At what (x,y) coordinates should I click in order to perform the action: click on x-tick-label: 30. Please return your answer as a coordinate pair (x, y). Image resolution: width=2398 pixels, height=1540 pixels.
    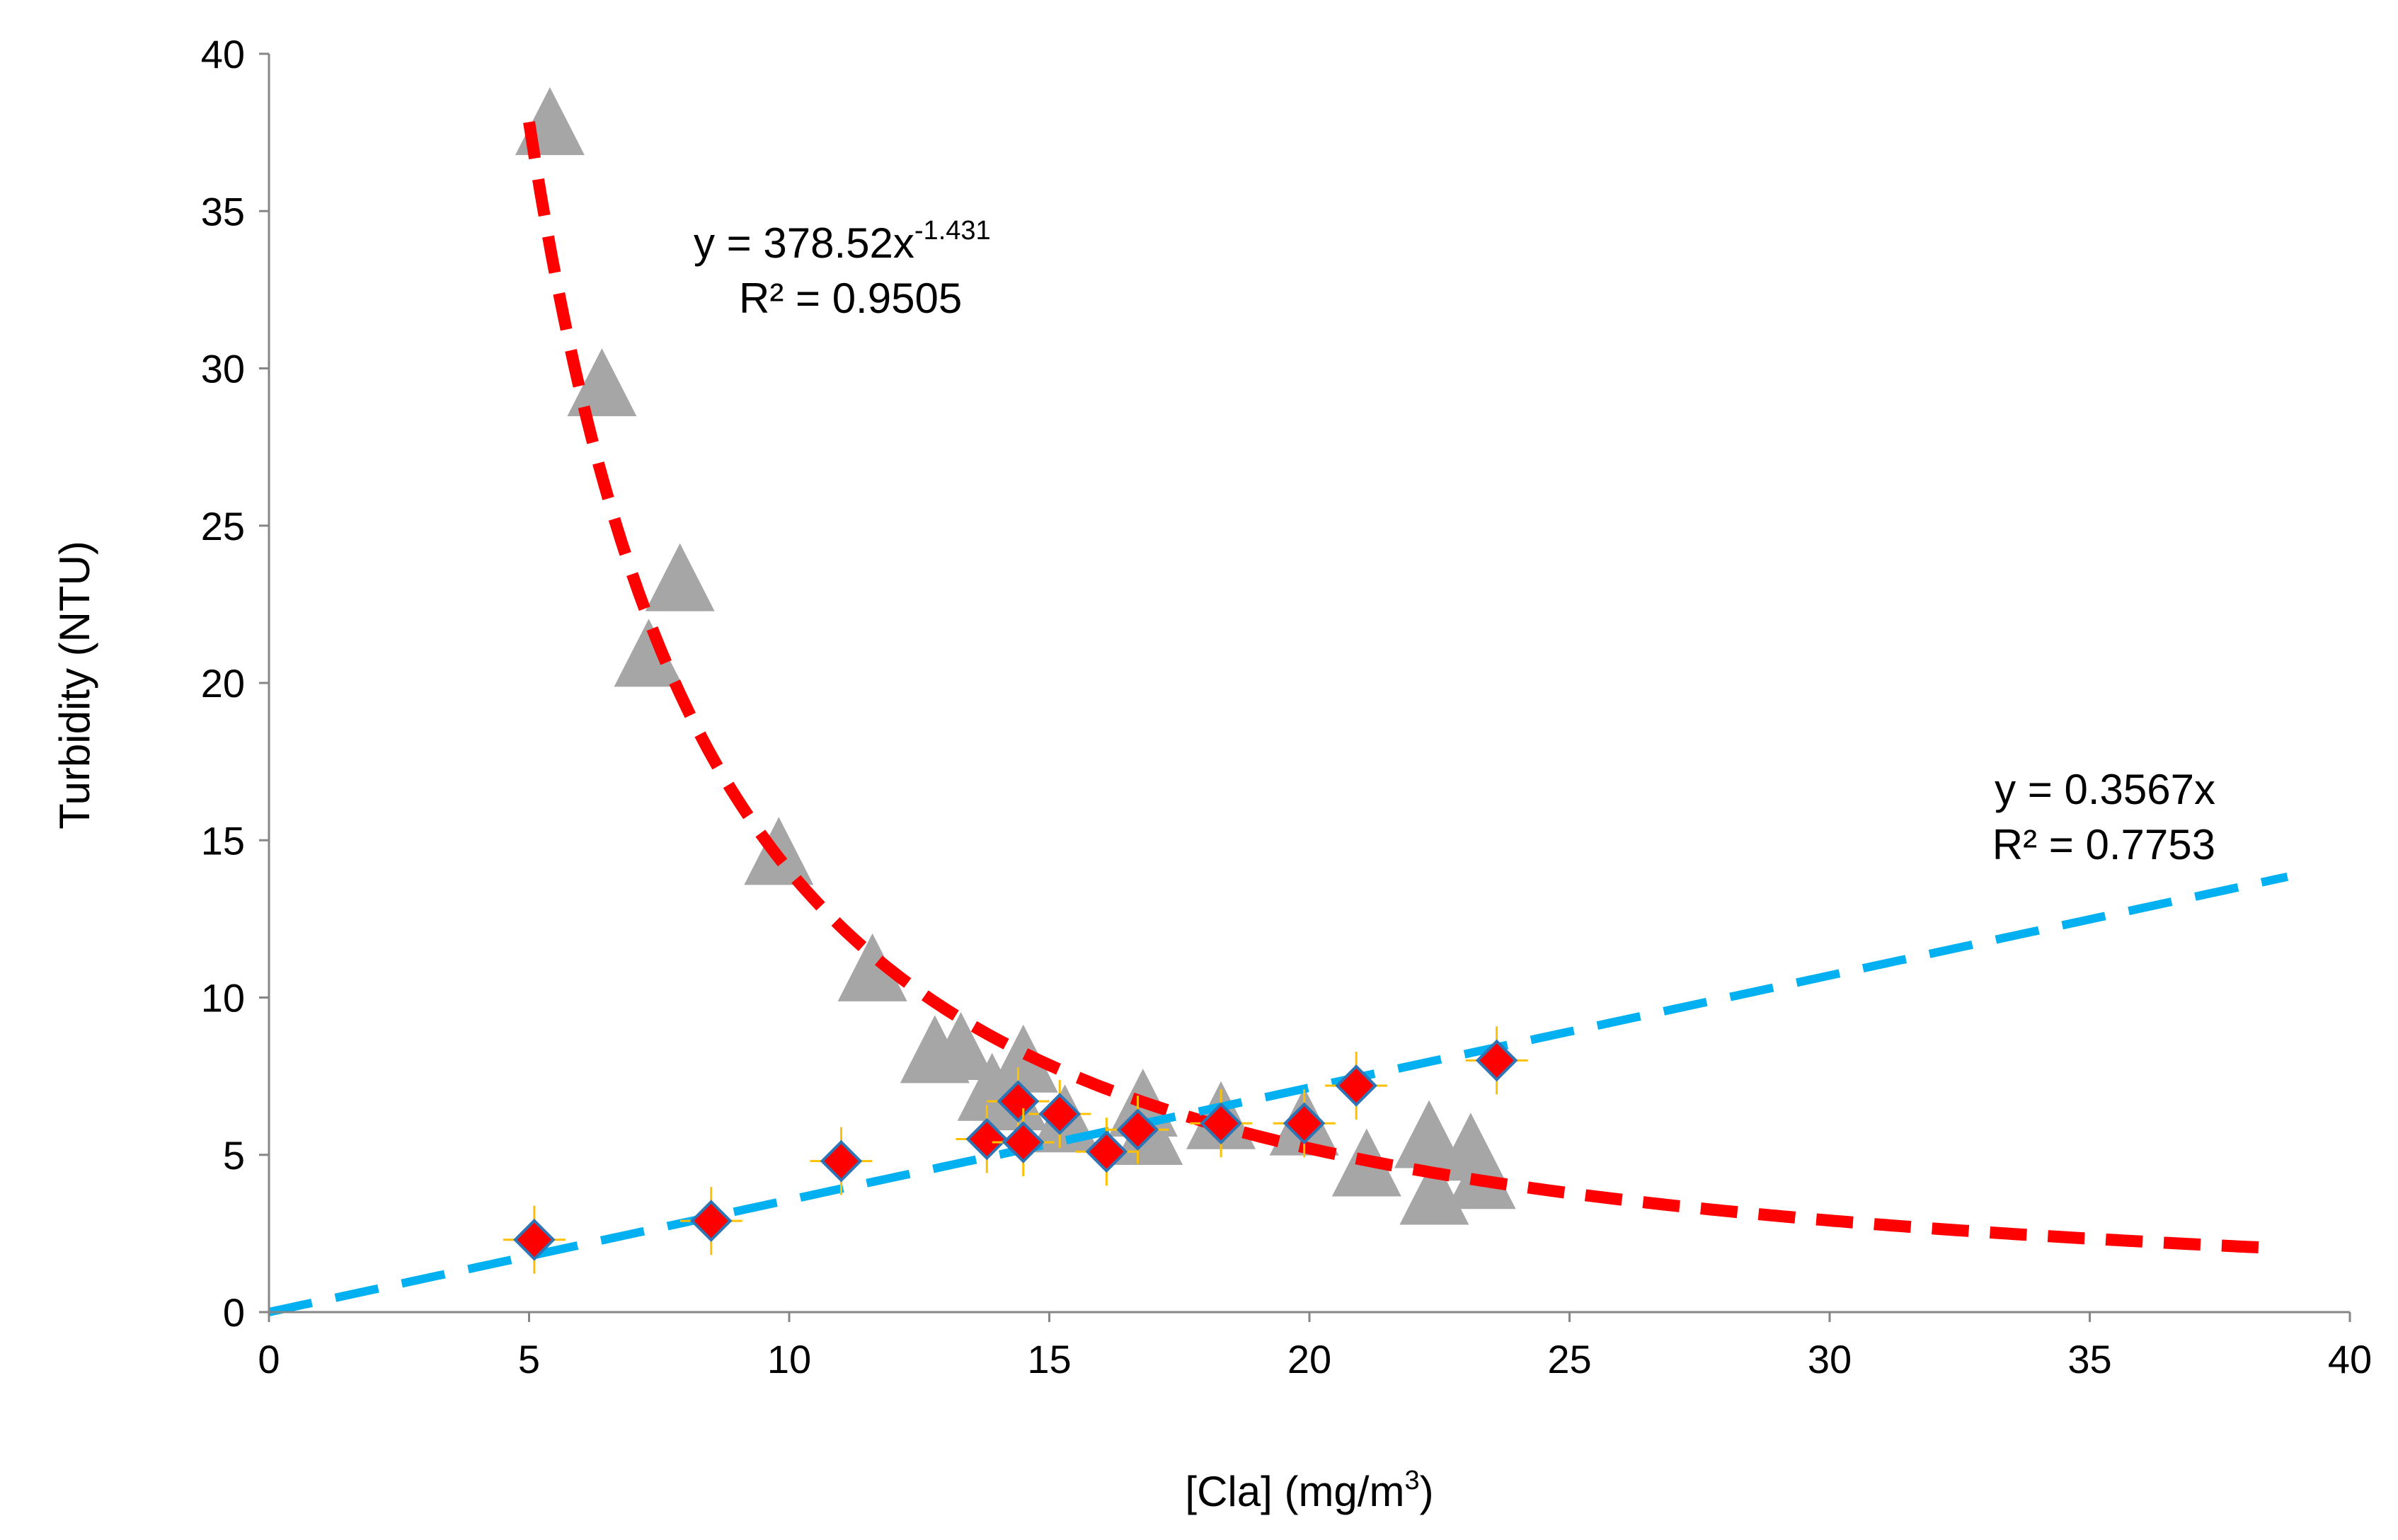
    Looking at the image, I should click on (1830, 1359).